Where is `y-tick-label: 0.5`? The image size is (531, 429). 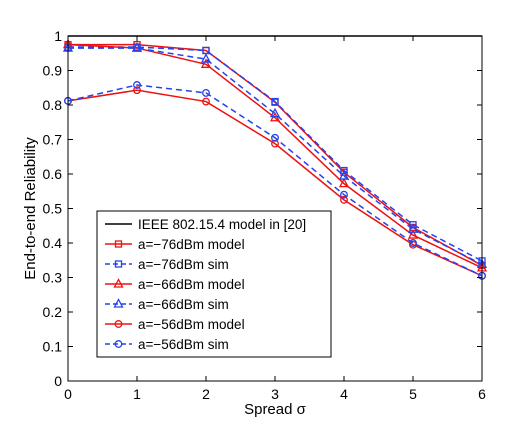 y-tick-label: 0.5 is located at coordinates (53, 209).